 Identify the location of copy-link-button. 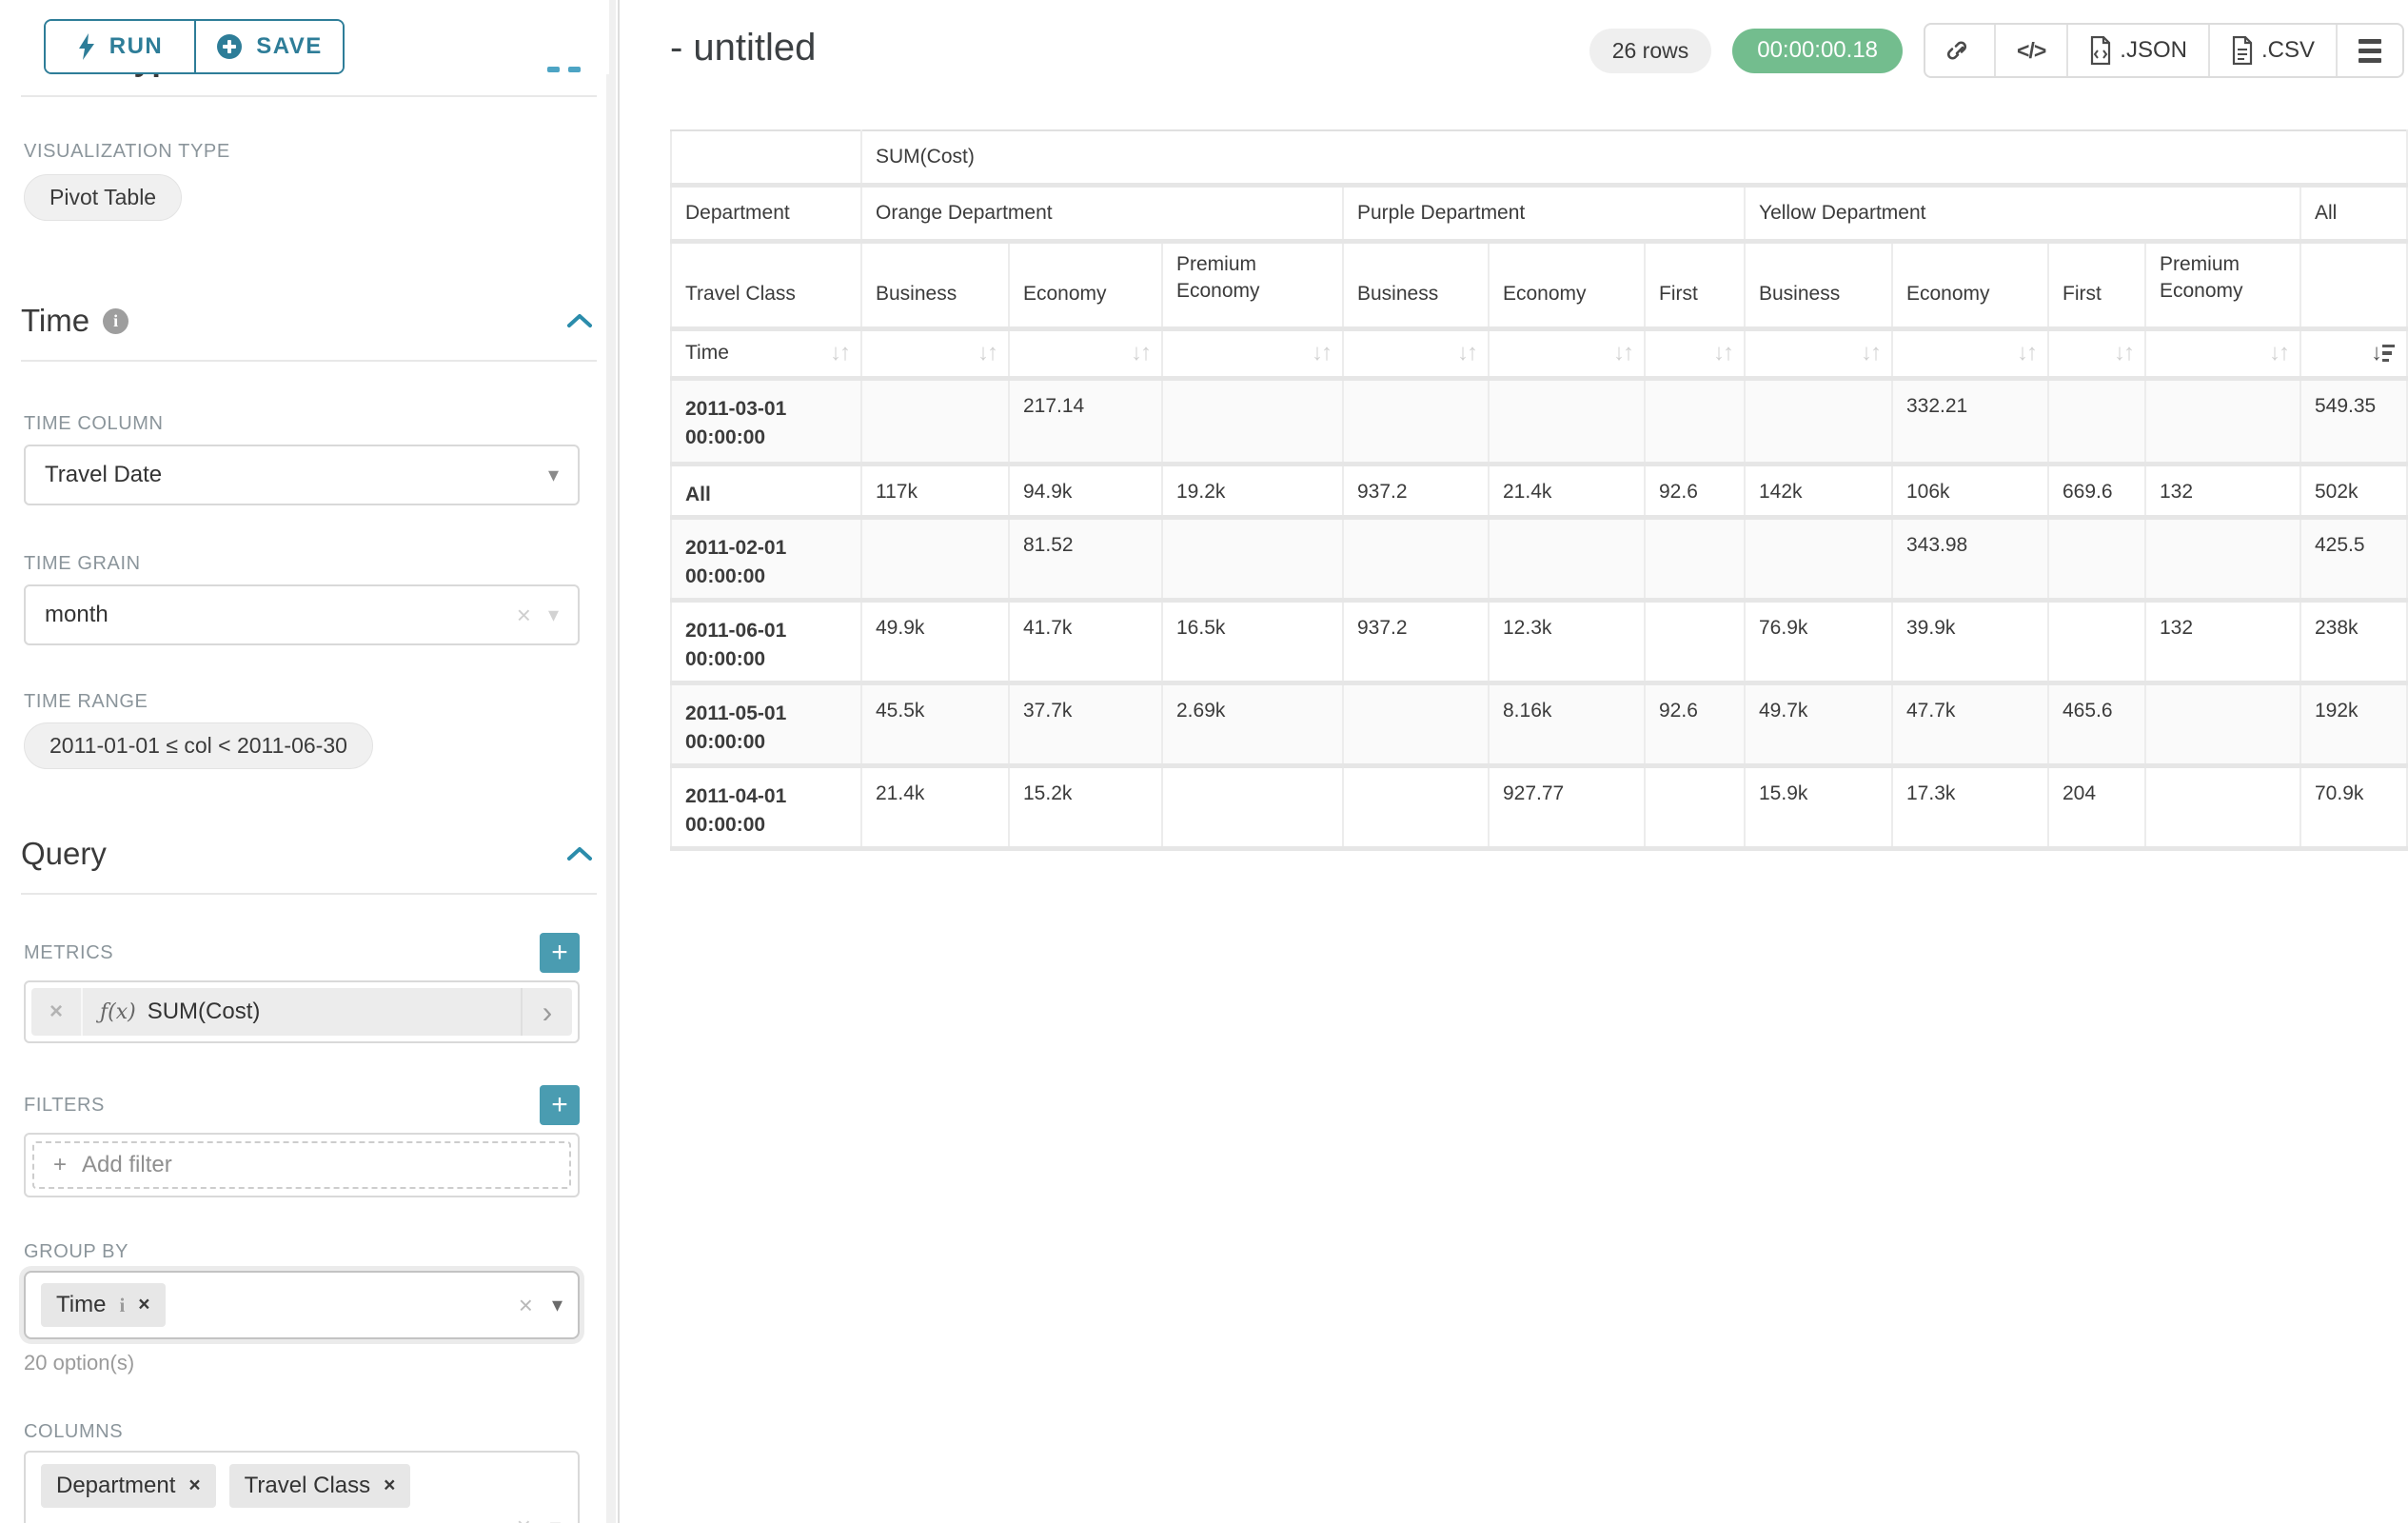
(1959, 51).